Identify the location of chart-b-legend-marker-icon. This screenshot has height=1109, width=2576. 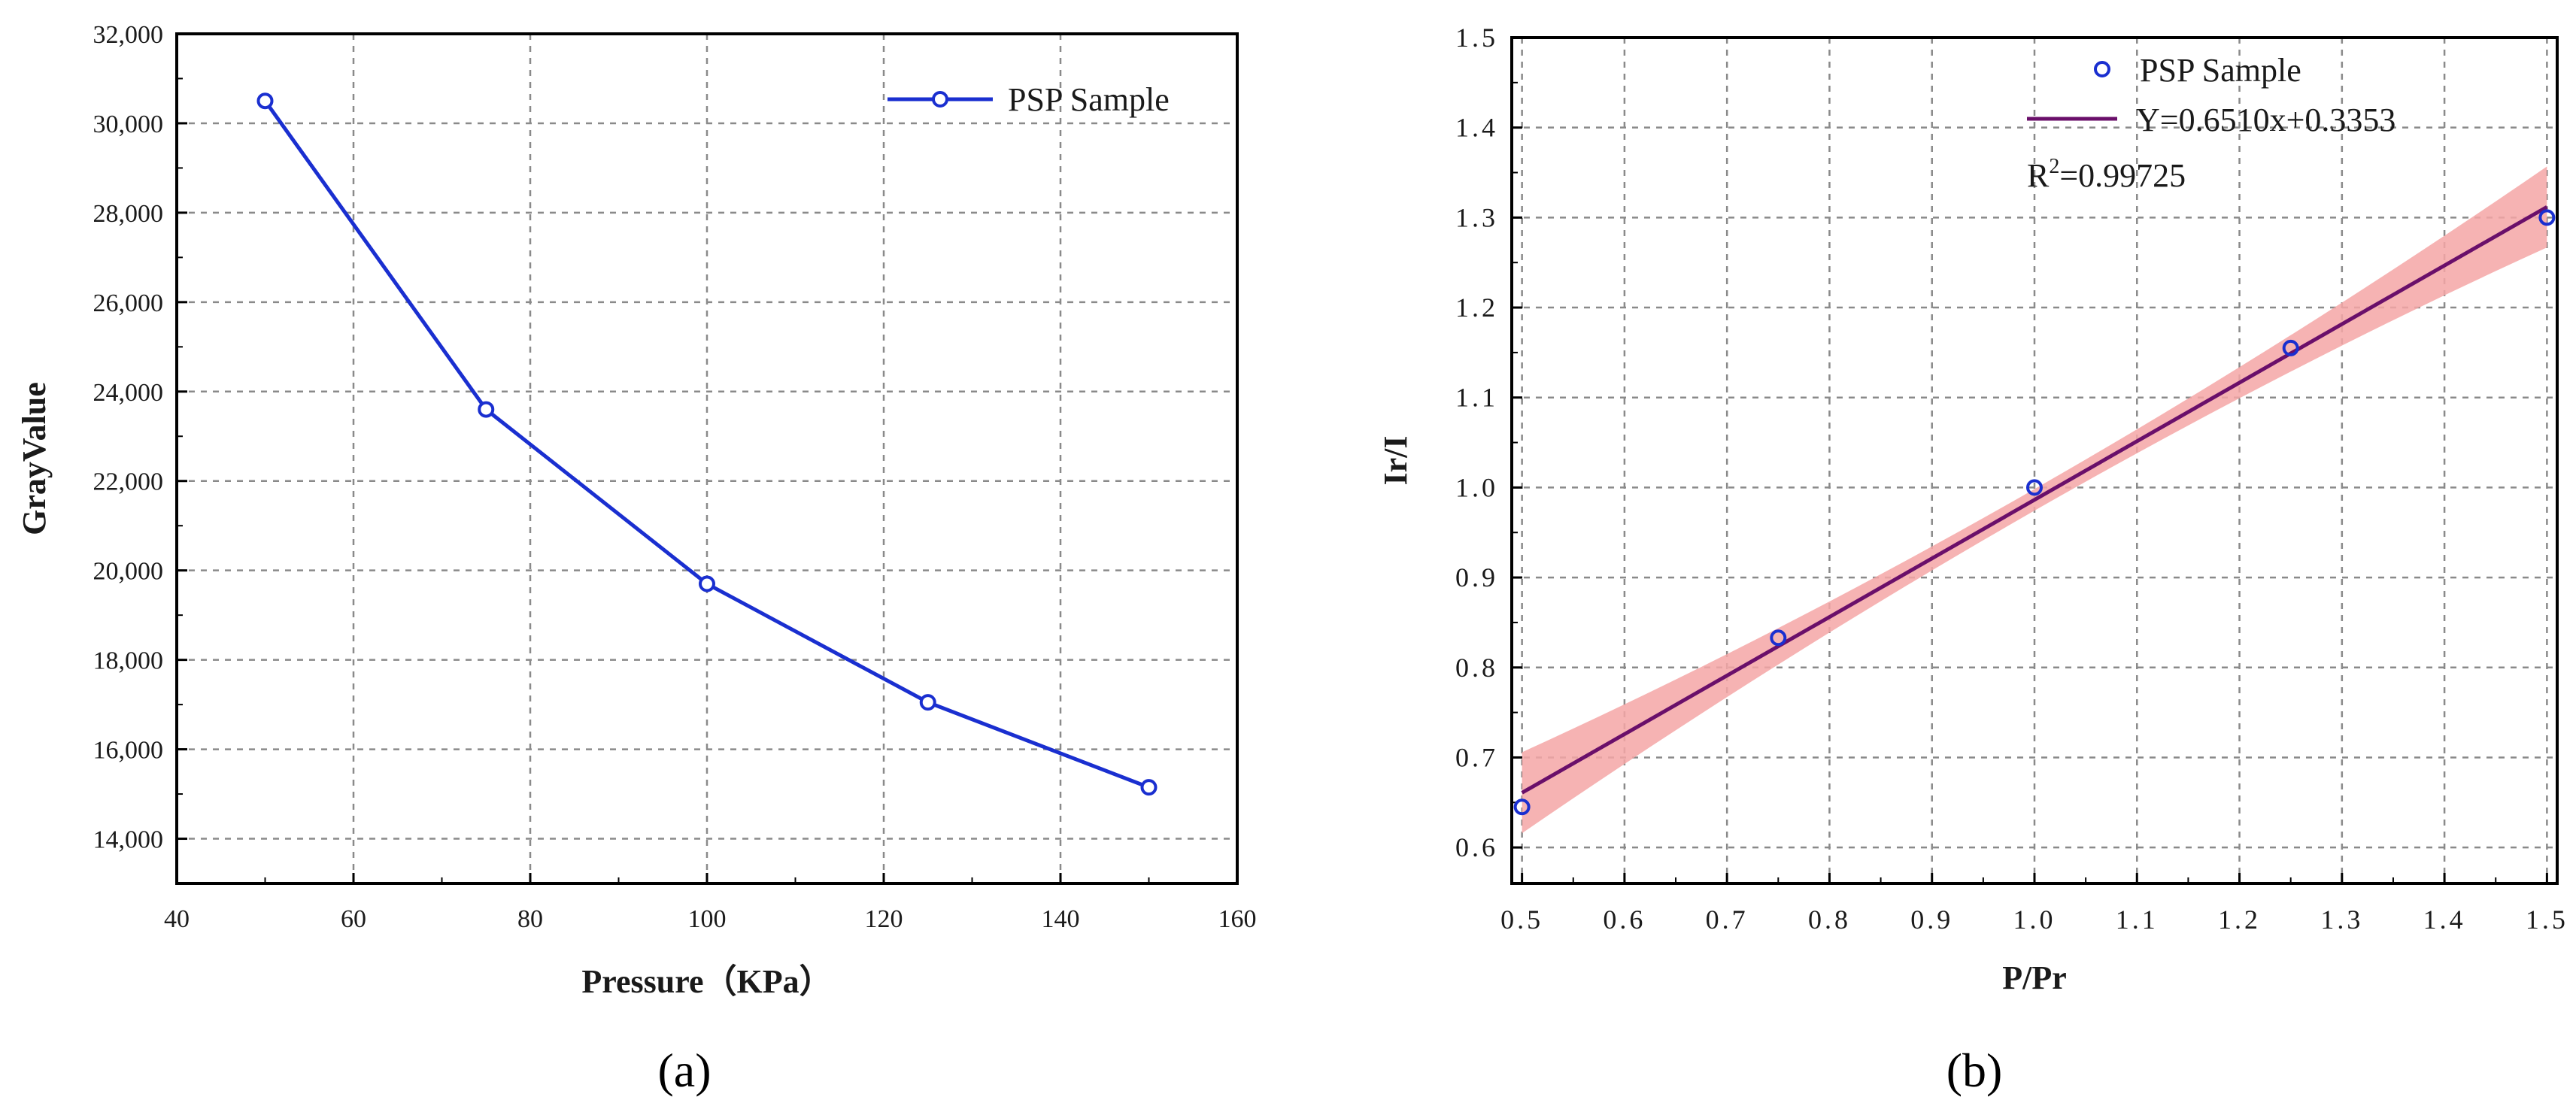
(2102, 69).